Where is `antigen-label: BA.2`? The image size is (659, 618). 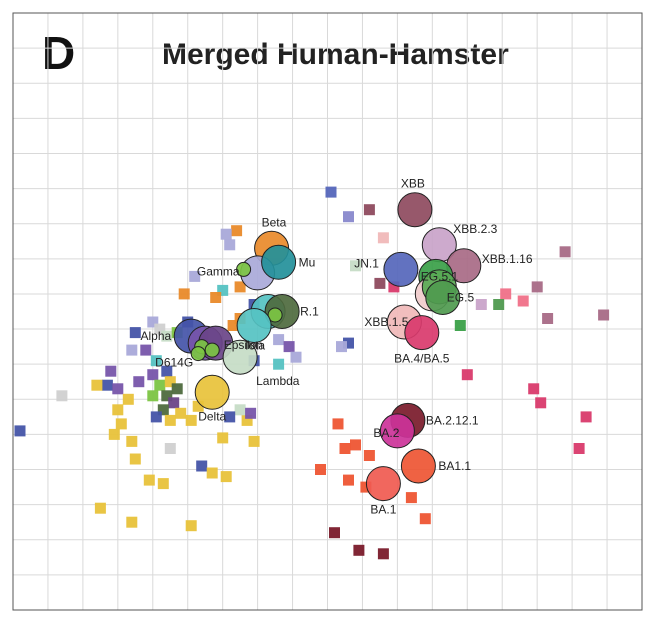 antigen-label: BA.2 is located at coordinates (386, 433).